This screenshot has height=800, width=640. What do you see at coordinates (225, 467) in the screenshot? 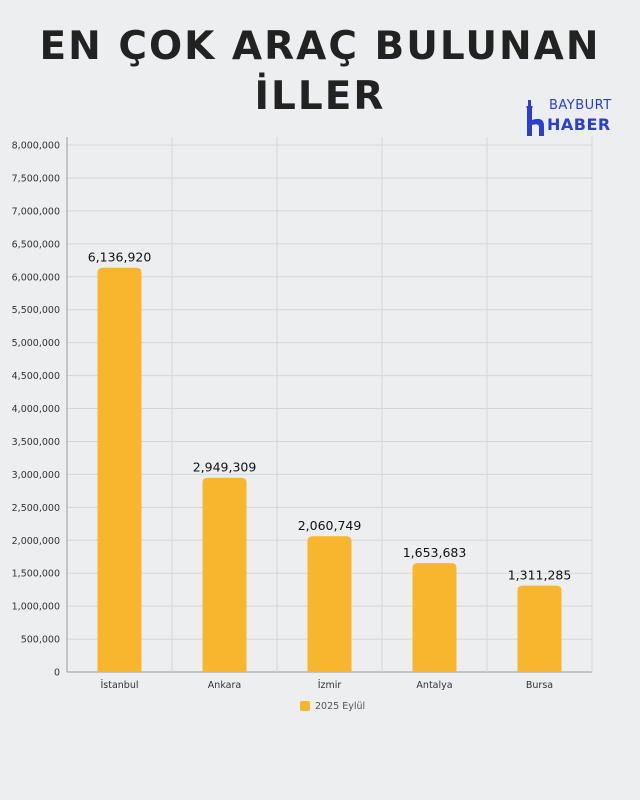
I see `data-label: 2,949,309` at bounding box center [225, 467].